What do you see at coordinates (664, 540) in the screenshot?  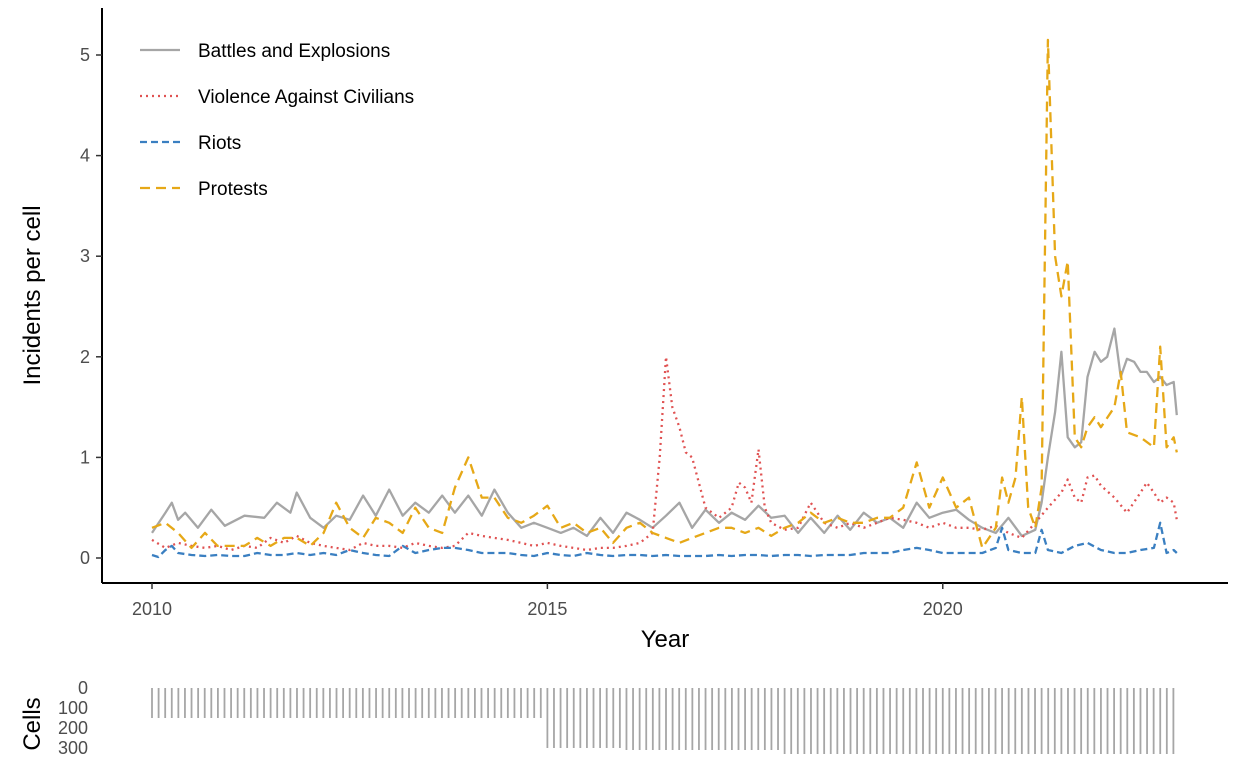 I see `series-line-riots` at bounding box center [664, 540].